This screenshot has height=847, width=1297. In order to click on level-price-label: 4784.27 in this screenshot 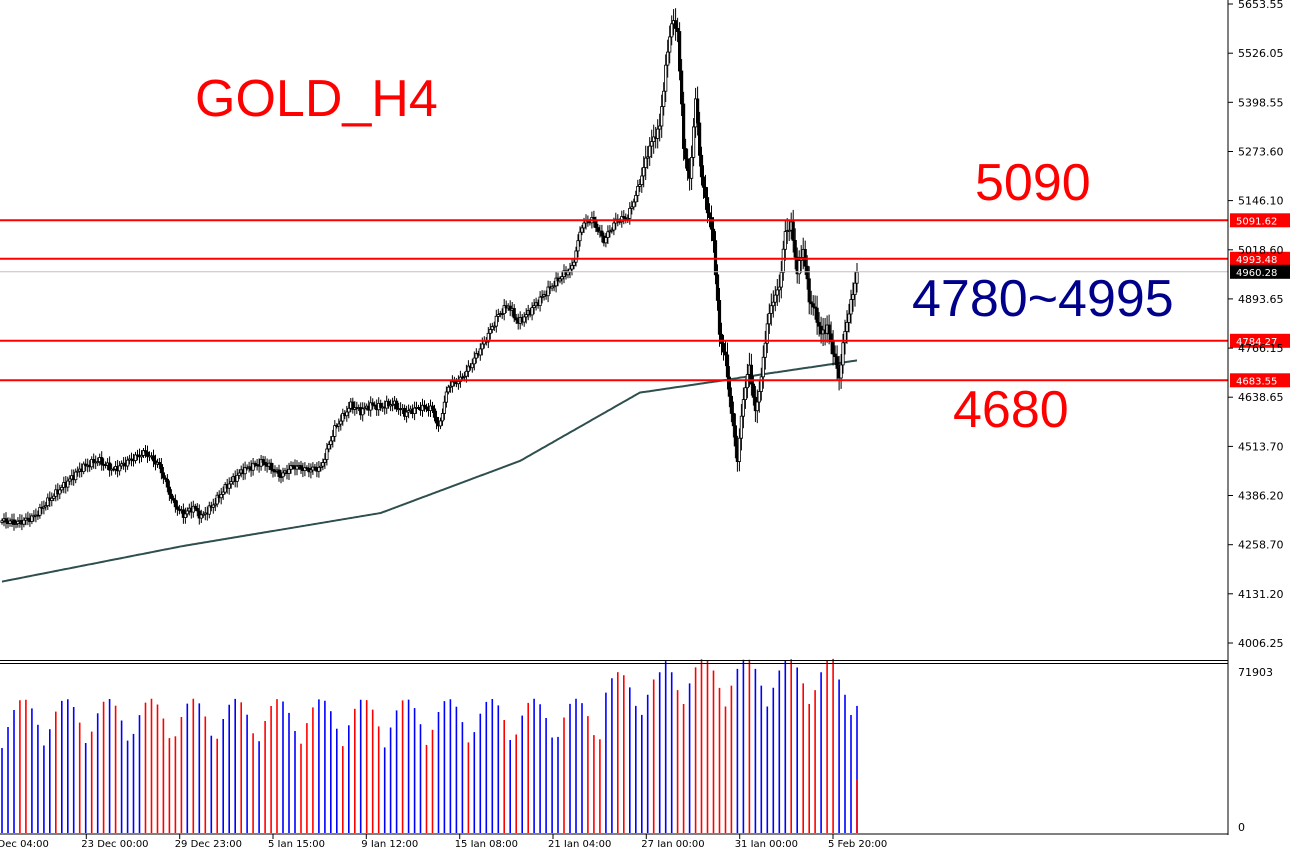, I will do `click(1256, 342)`.